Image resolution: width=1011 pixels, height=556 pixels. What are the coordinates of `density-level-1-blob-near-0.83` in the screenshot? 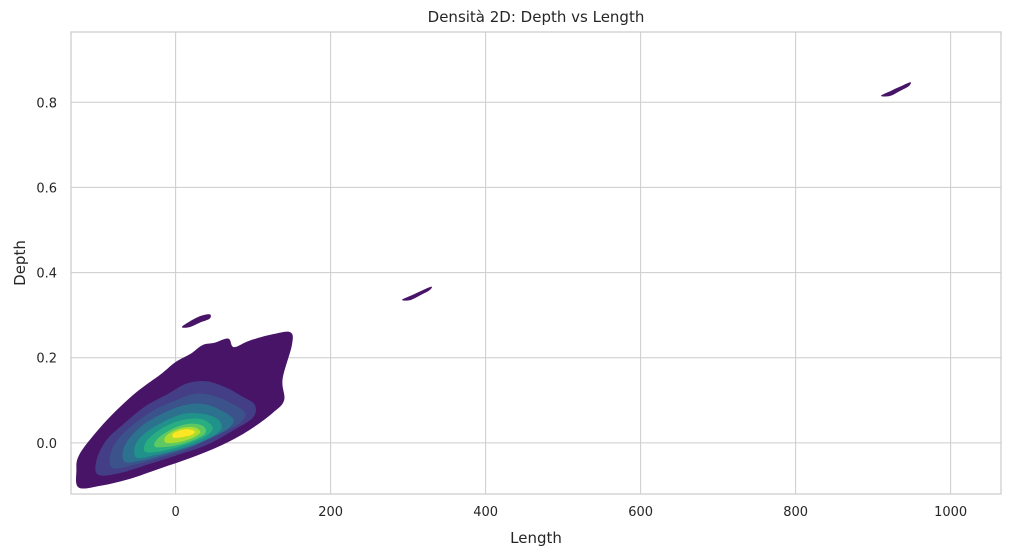 It's located at (895, 89).